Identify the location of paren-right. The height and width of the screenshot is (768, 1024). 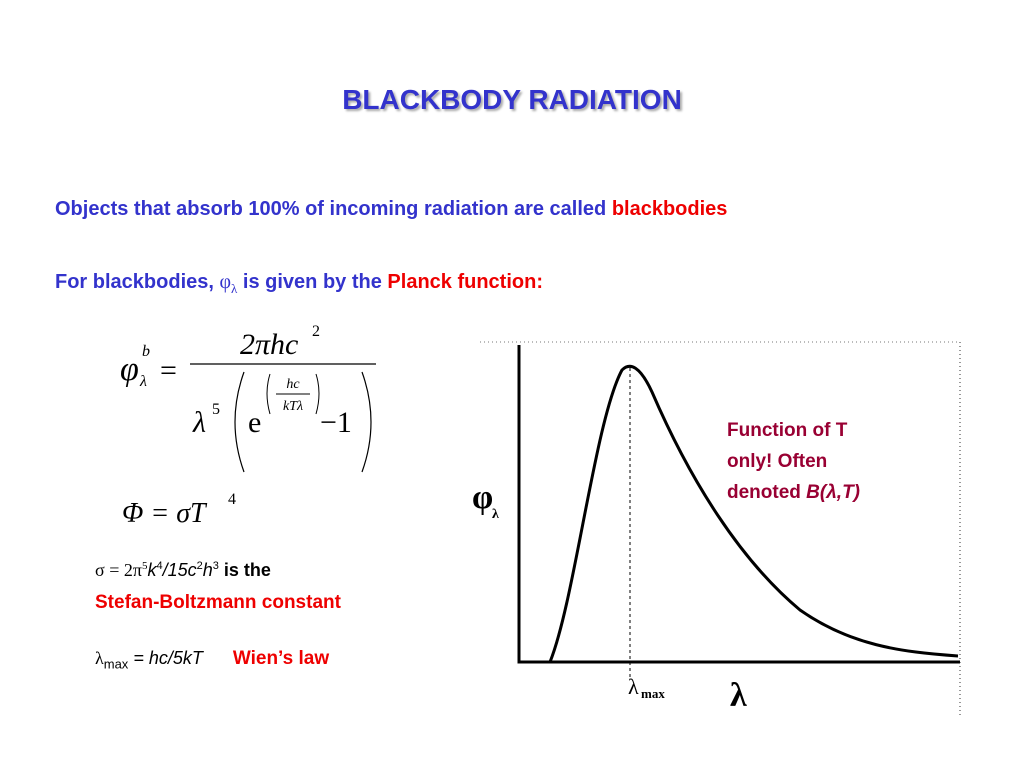
(366, 422).